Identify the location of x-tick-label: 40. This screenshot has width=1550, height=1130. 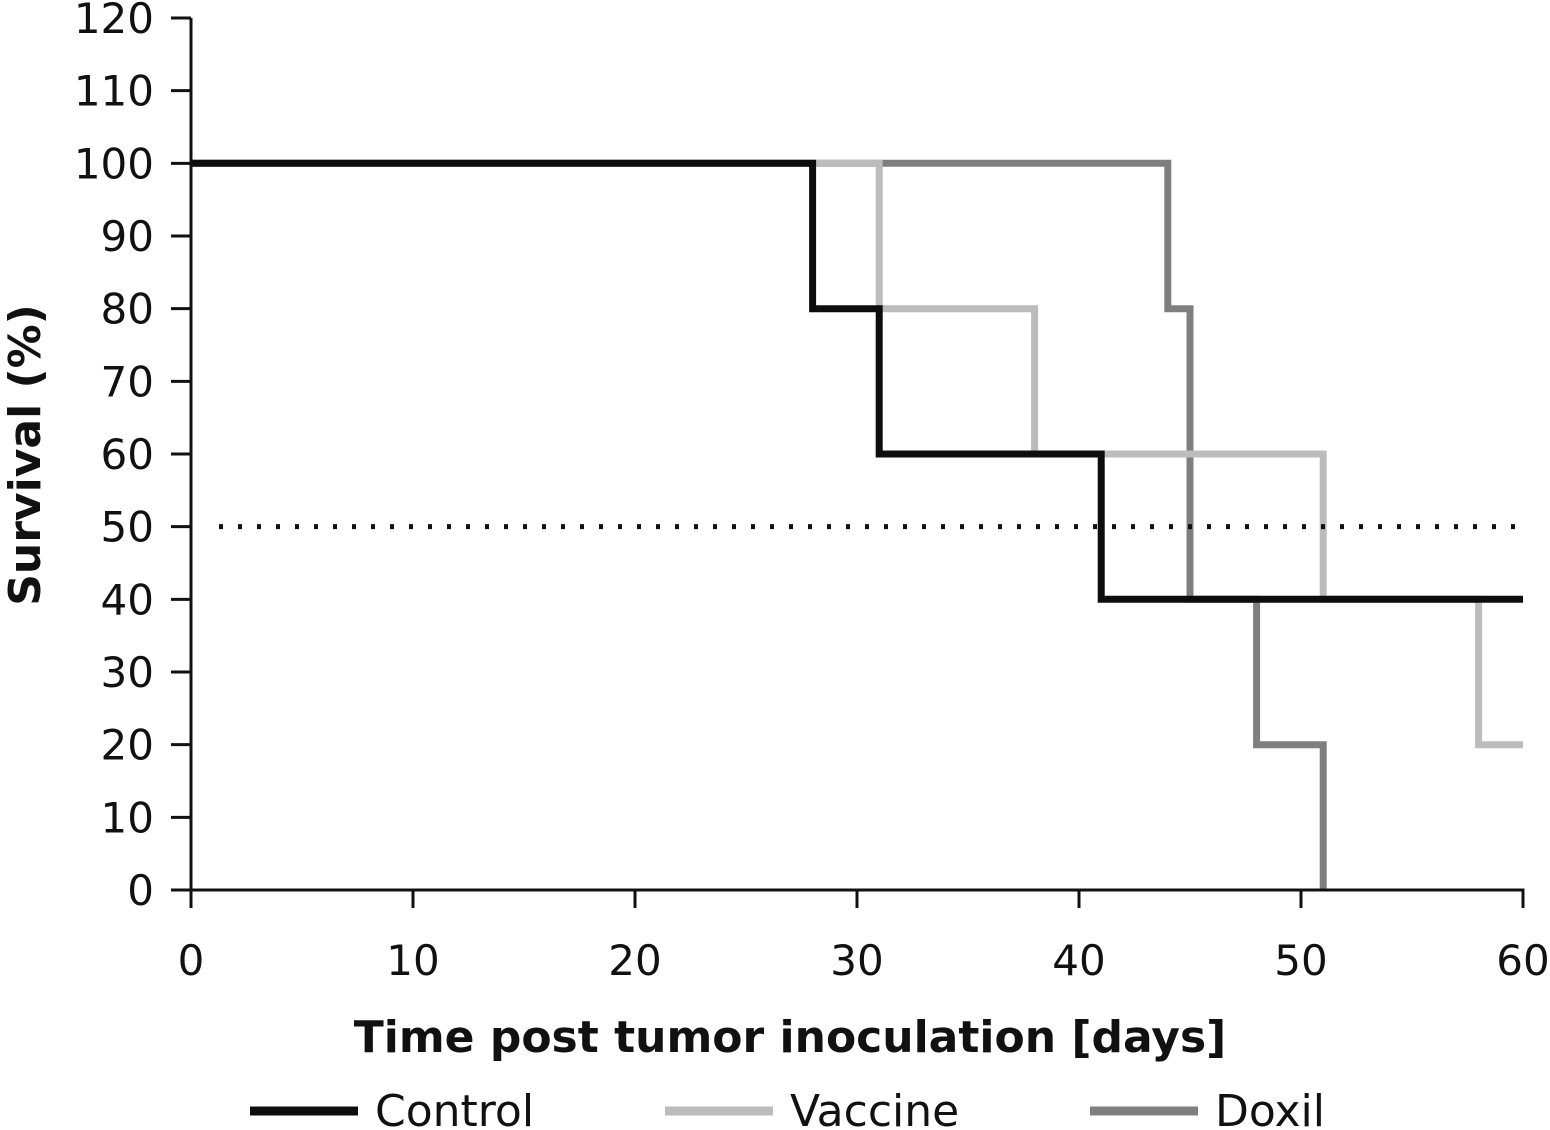
(1078, 960).